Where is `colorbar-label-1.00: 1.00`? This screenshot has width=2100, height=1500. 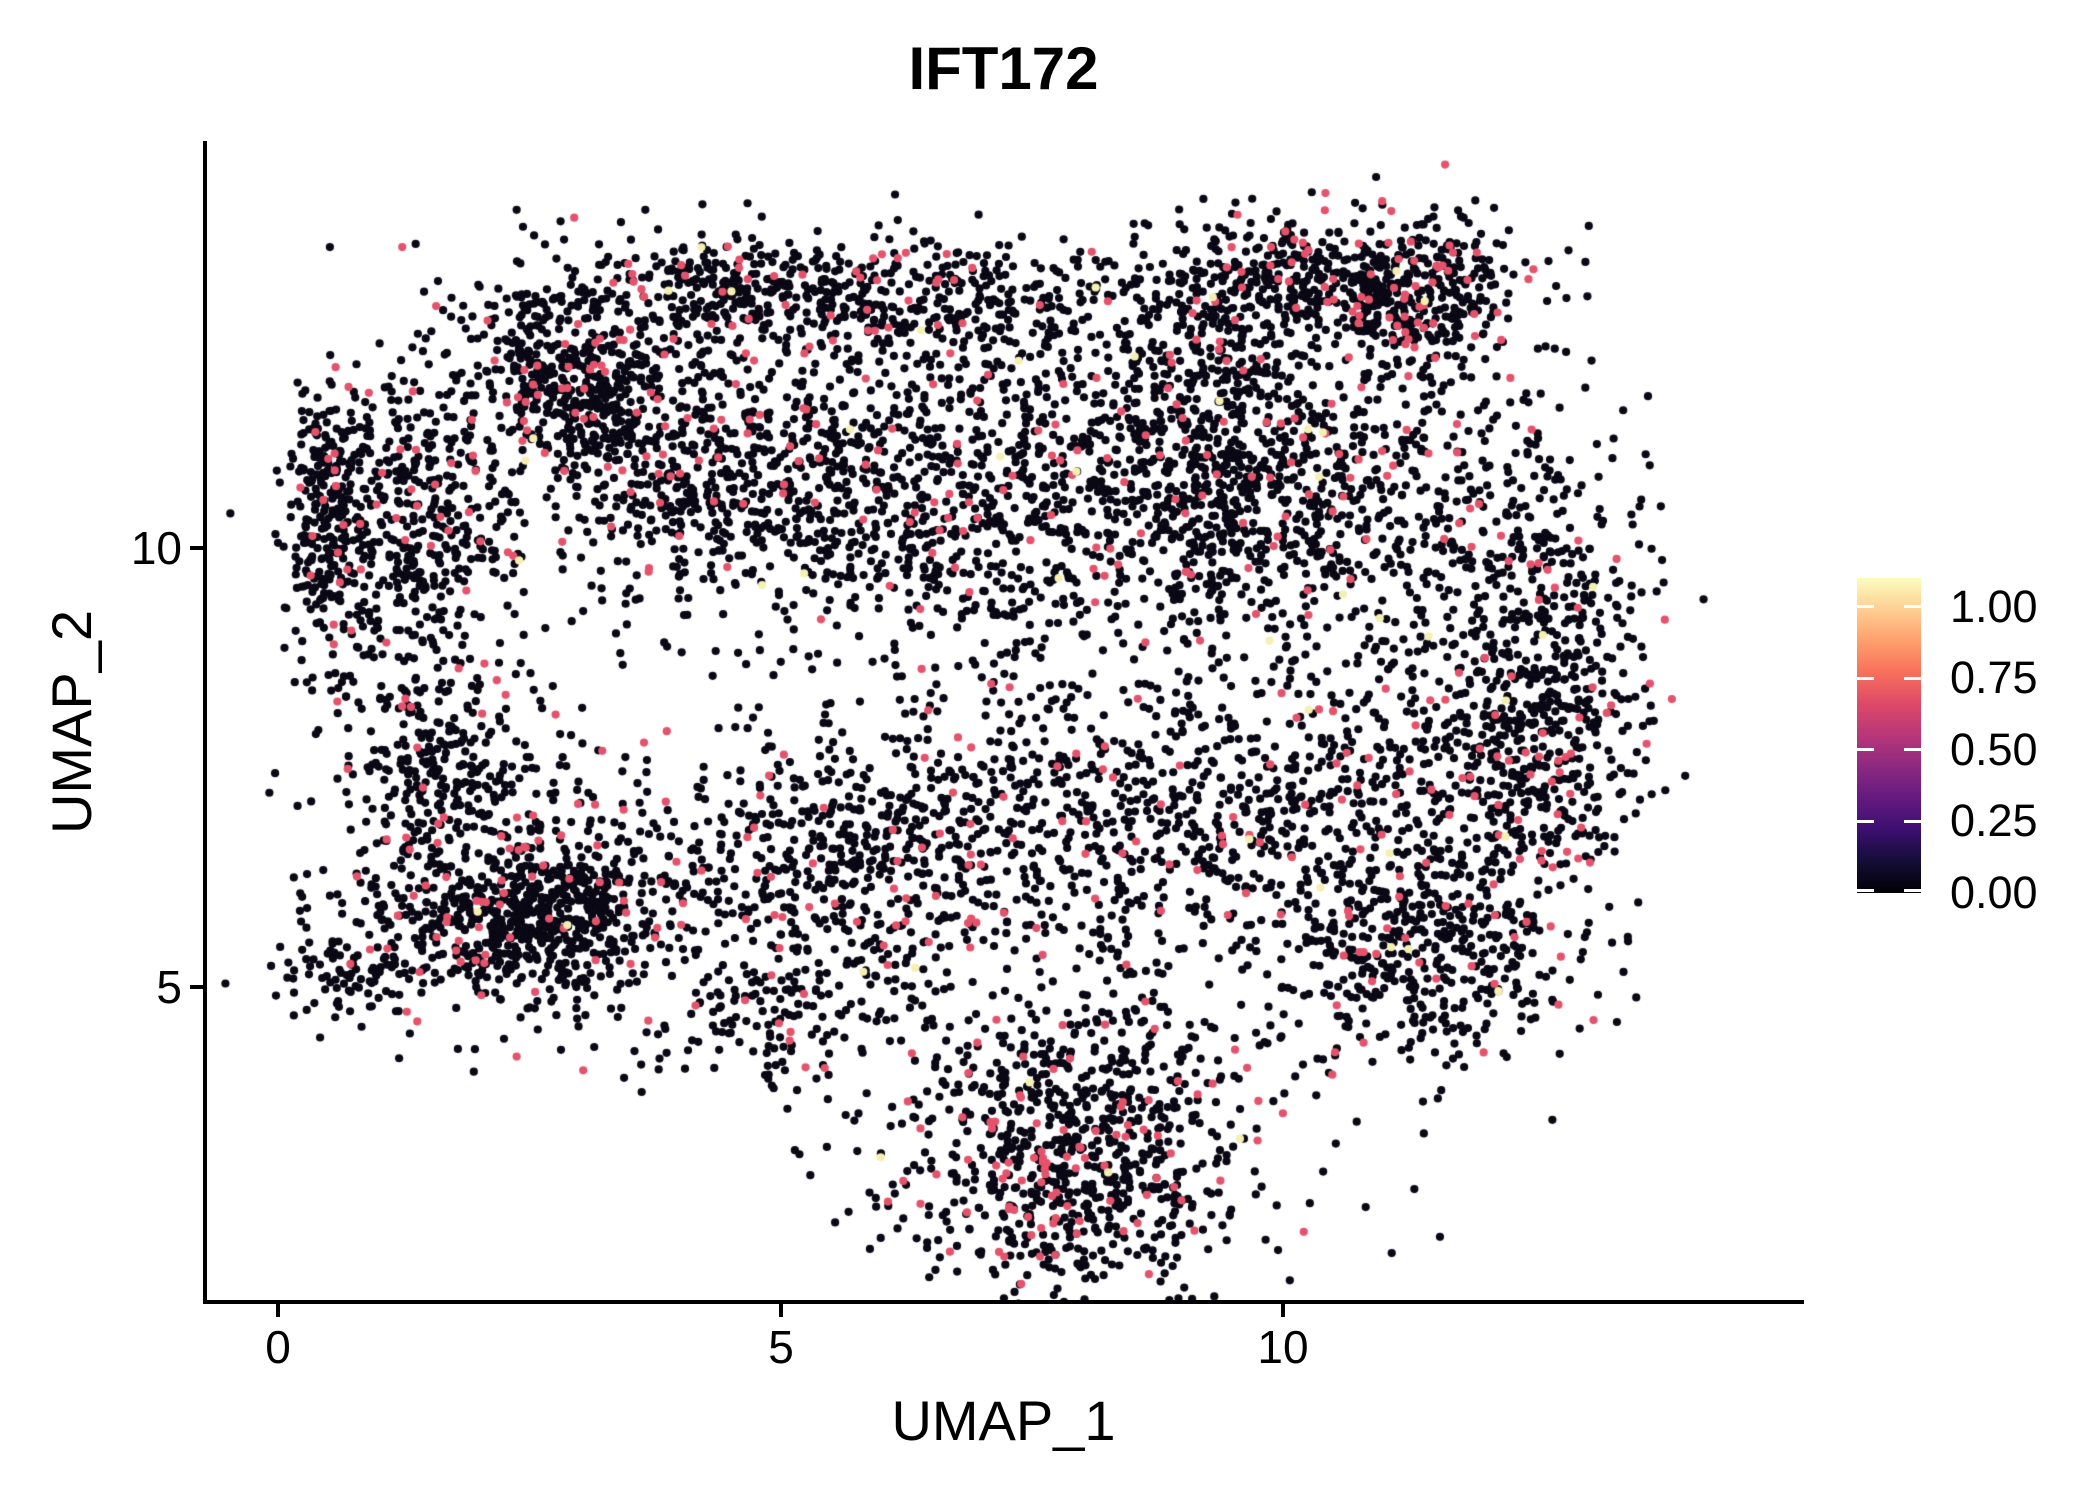
colorbar-label-1.00: 1.00 is located at coordinates (1994, 606).